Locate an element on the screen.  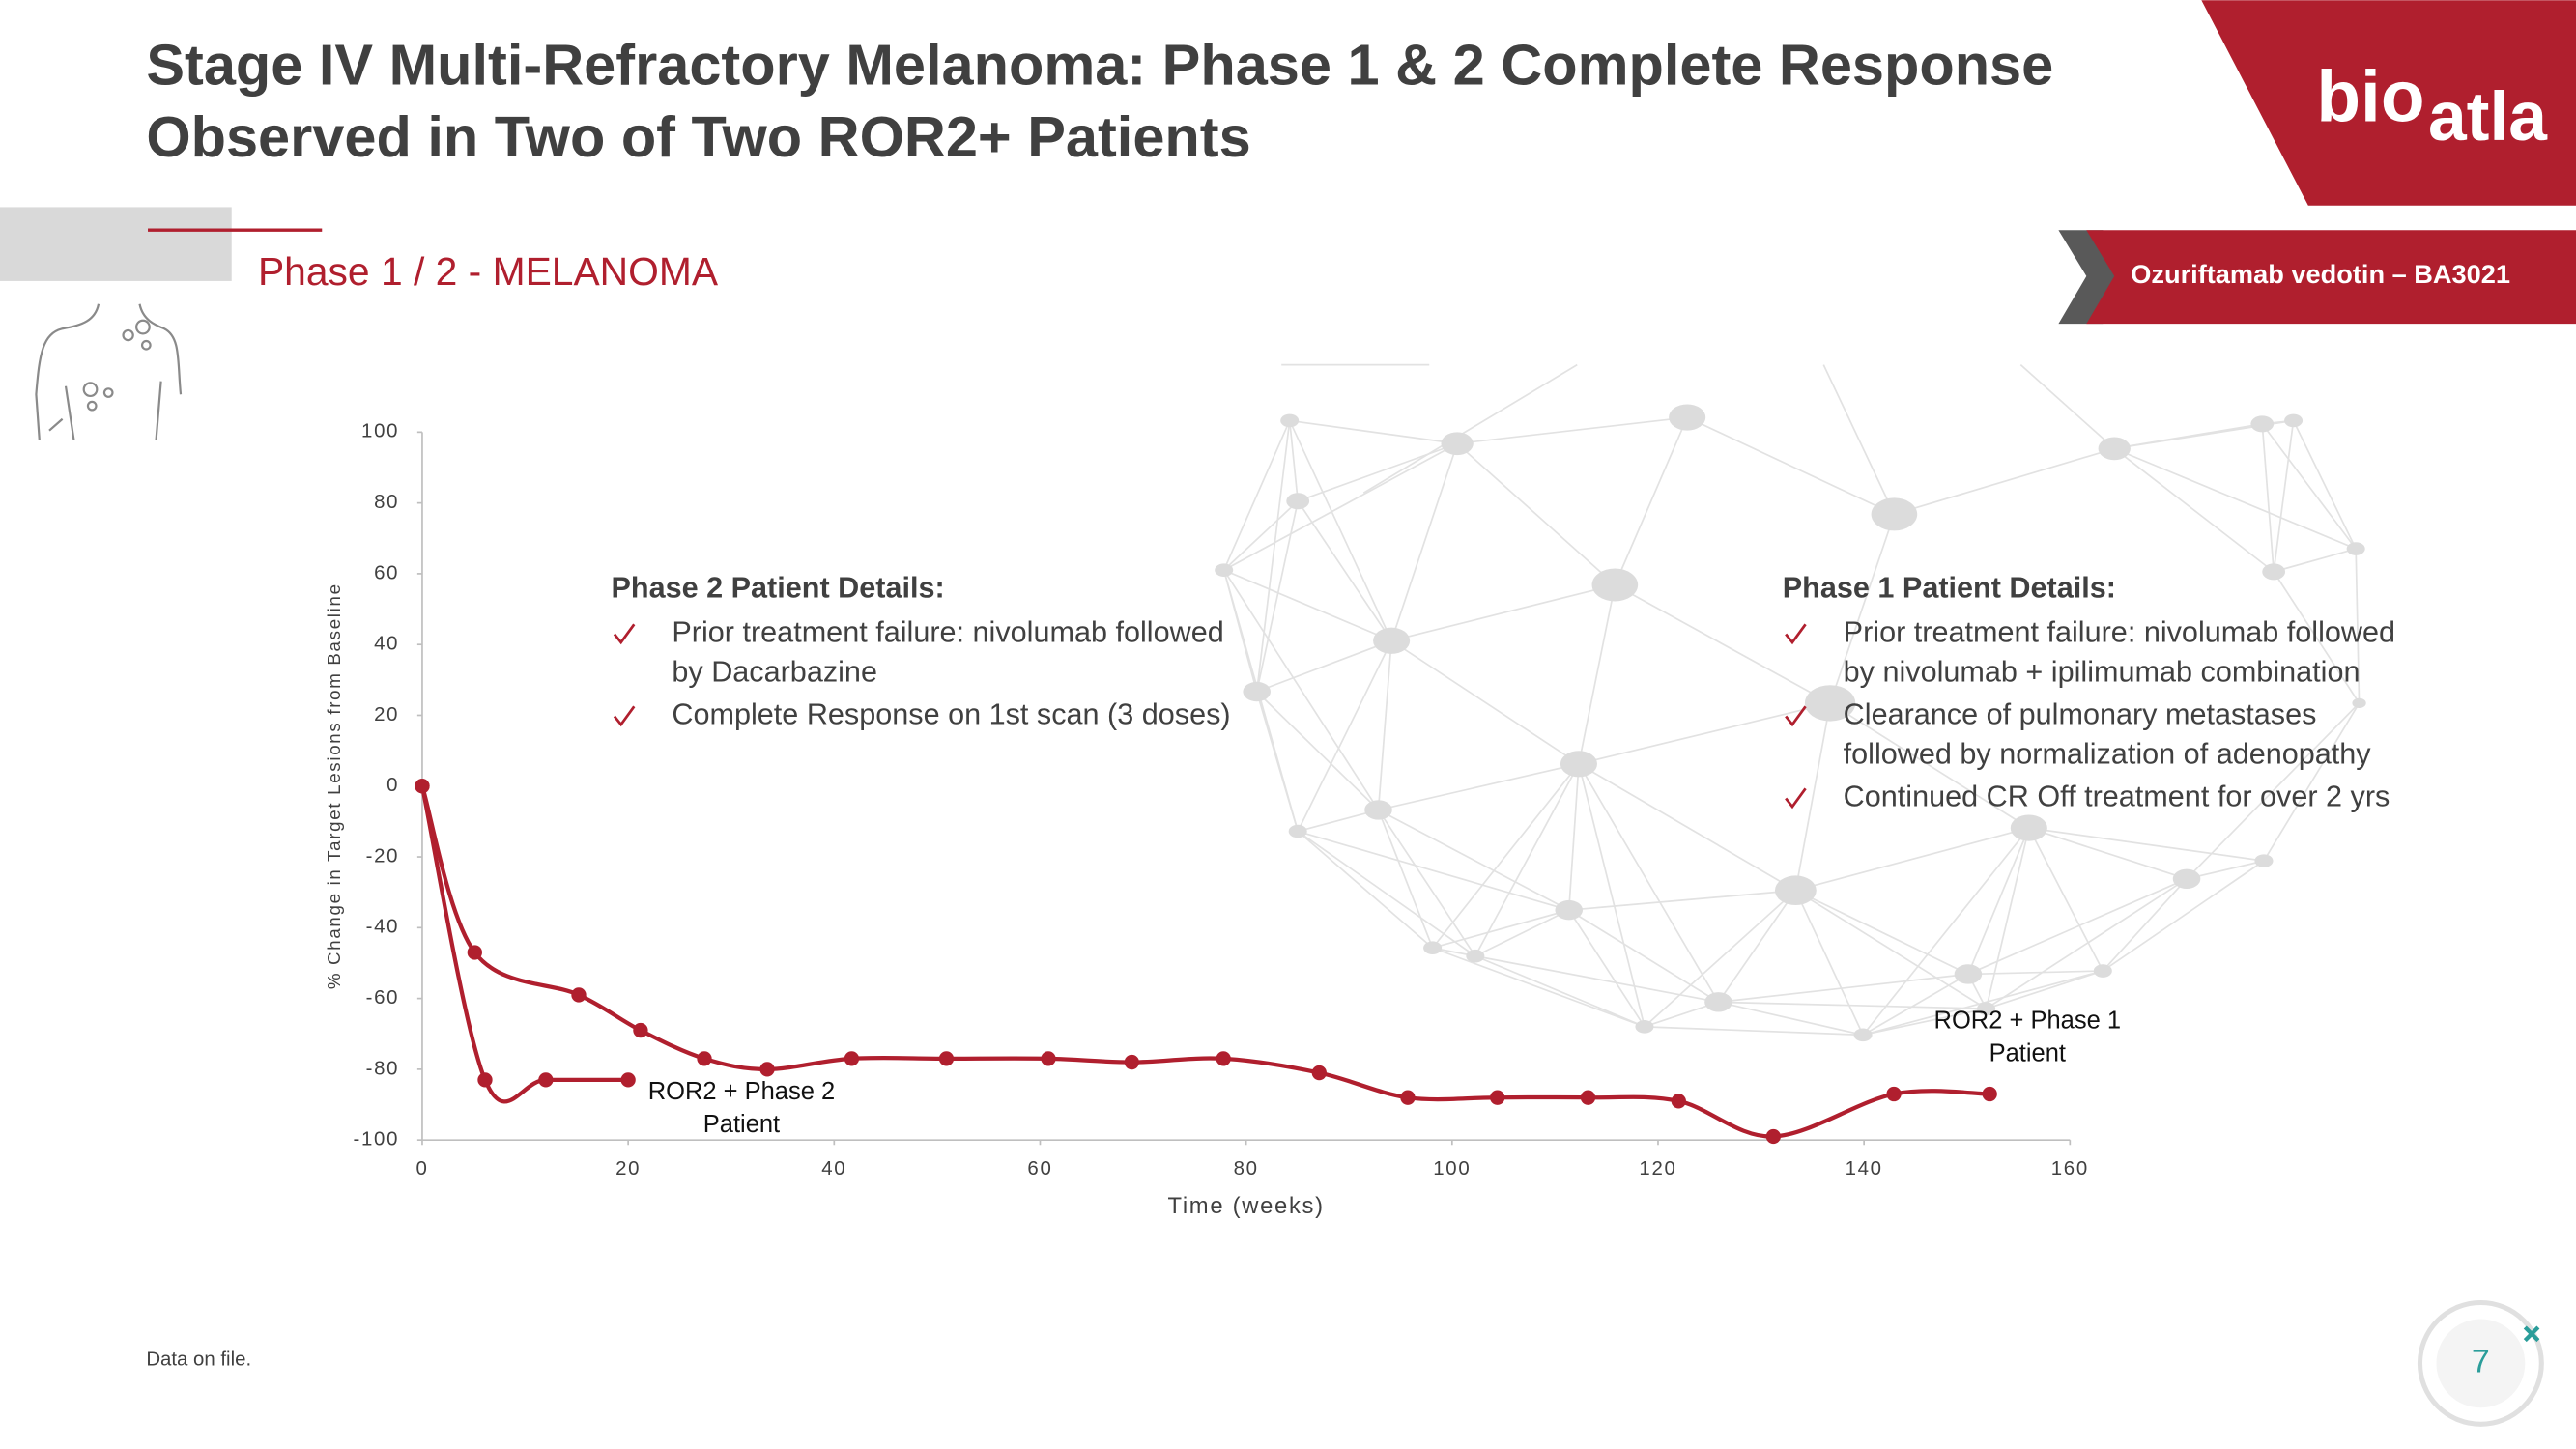
badge is located at coordinates (2331, 277).